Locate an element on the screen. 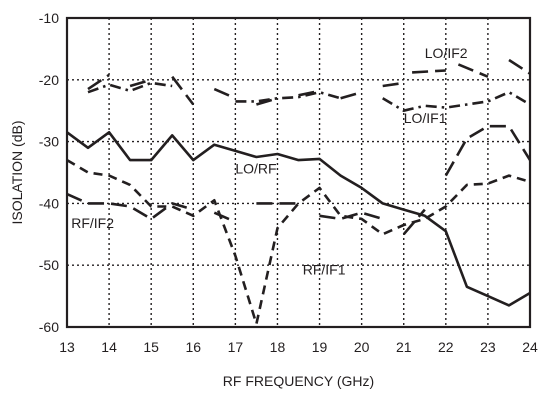 The height and width of the screenshot is (394, 538). x-tick-label: 20 is located at coordinates (362, 347).